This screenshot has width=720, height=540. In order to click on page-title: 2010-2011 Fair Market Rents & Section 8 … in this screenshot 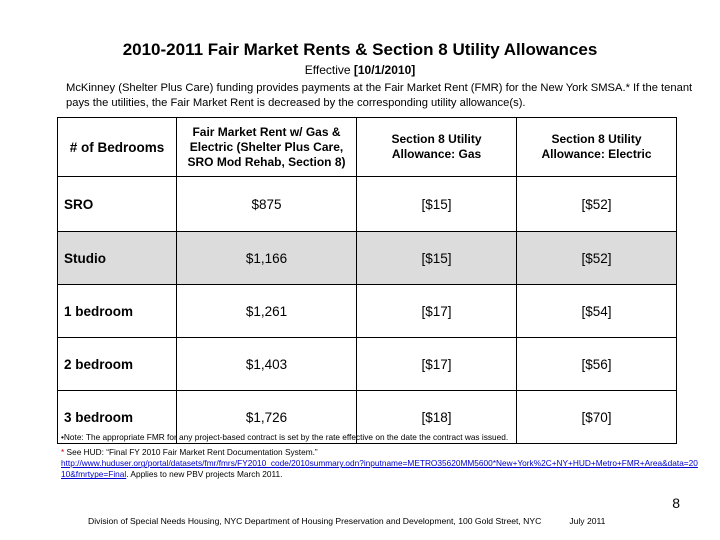, I will do `click(360, 49)`.